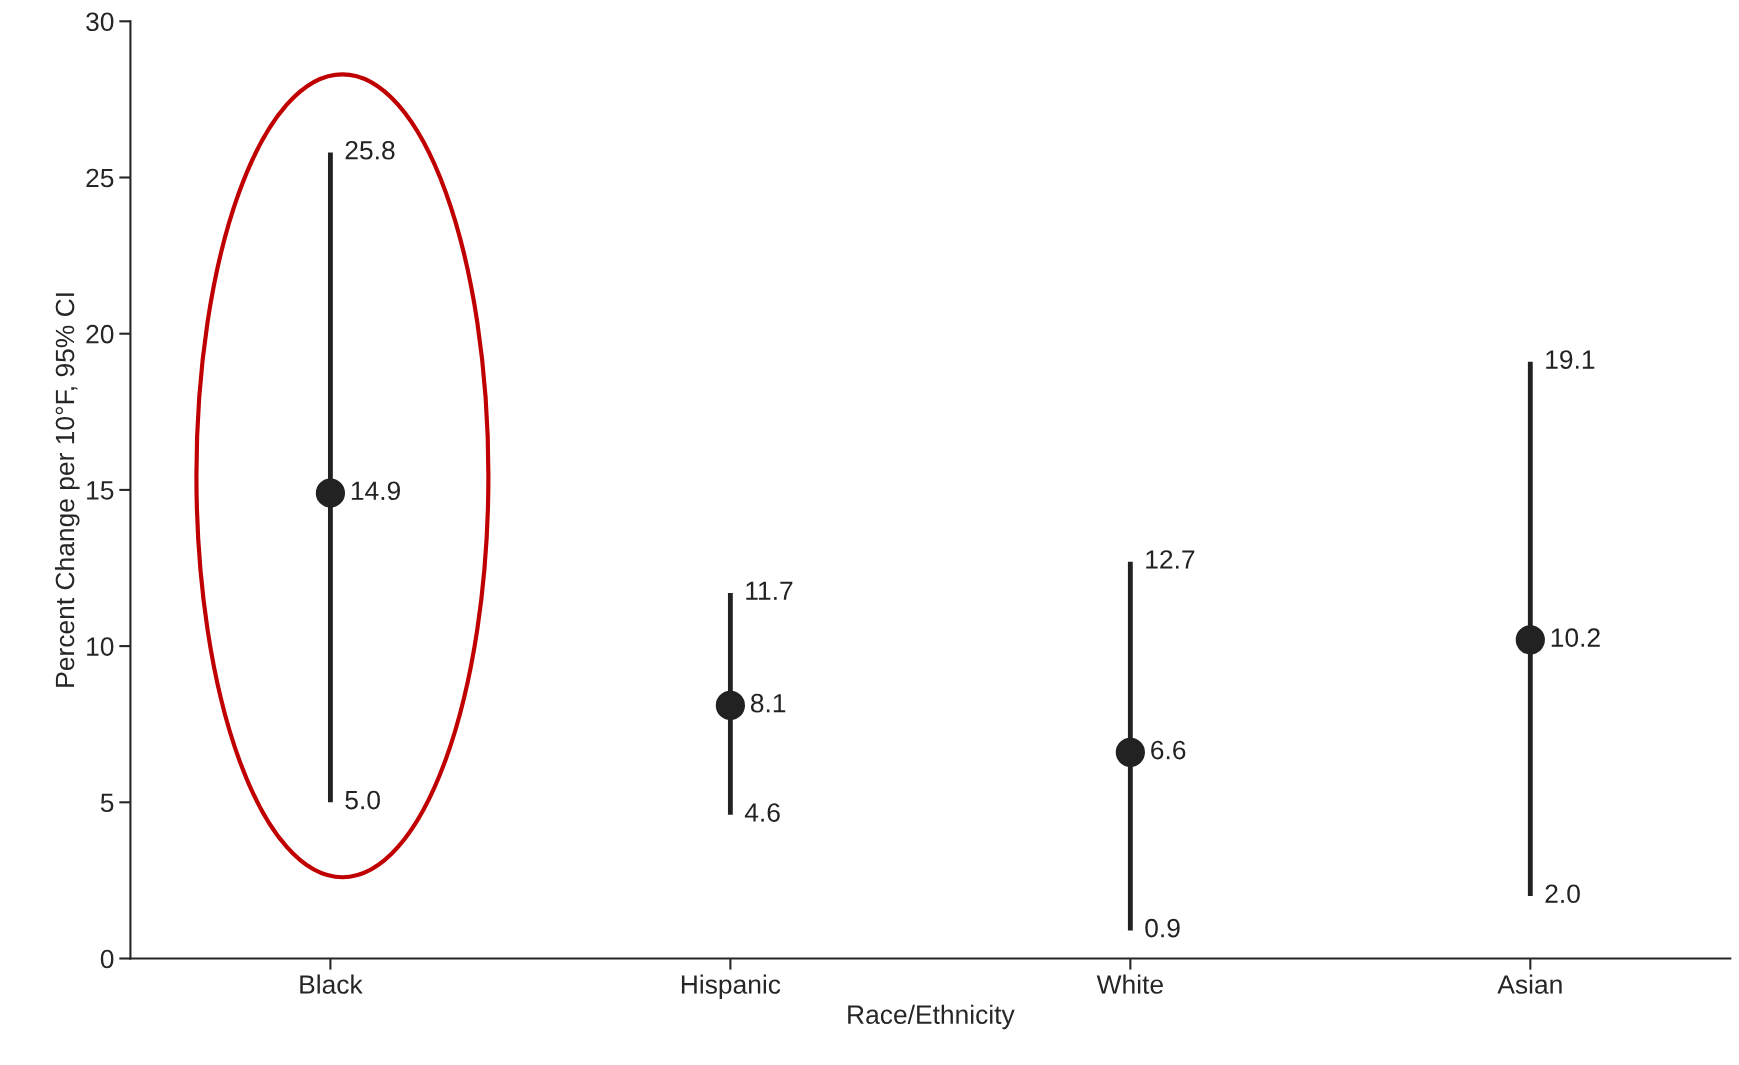 Image resolution: width=1739 pixels, height=1065 pixels. I want to click on y-tick-label: 30, so click(100, 22).